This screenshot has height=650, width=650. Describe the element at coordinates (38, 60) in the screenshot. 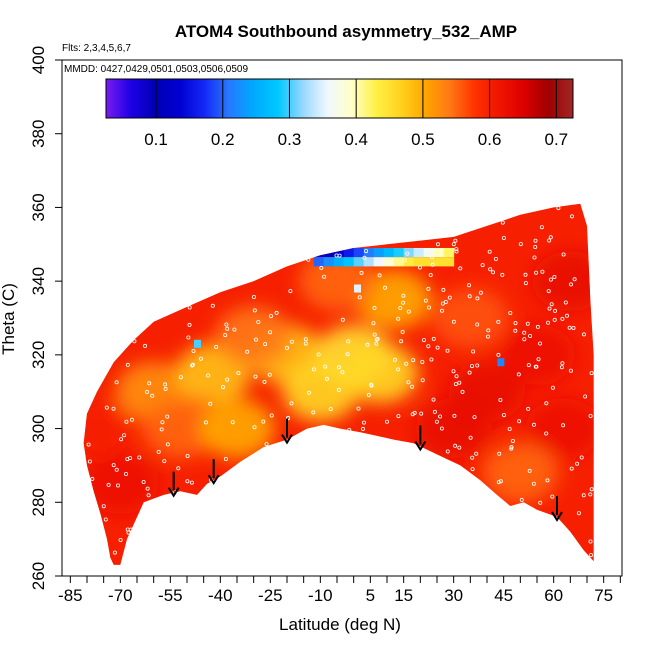

I see `y-tick-label: 400` at that location.